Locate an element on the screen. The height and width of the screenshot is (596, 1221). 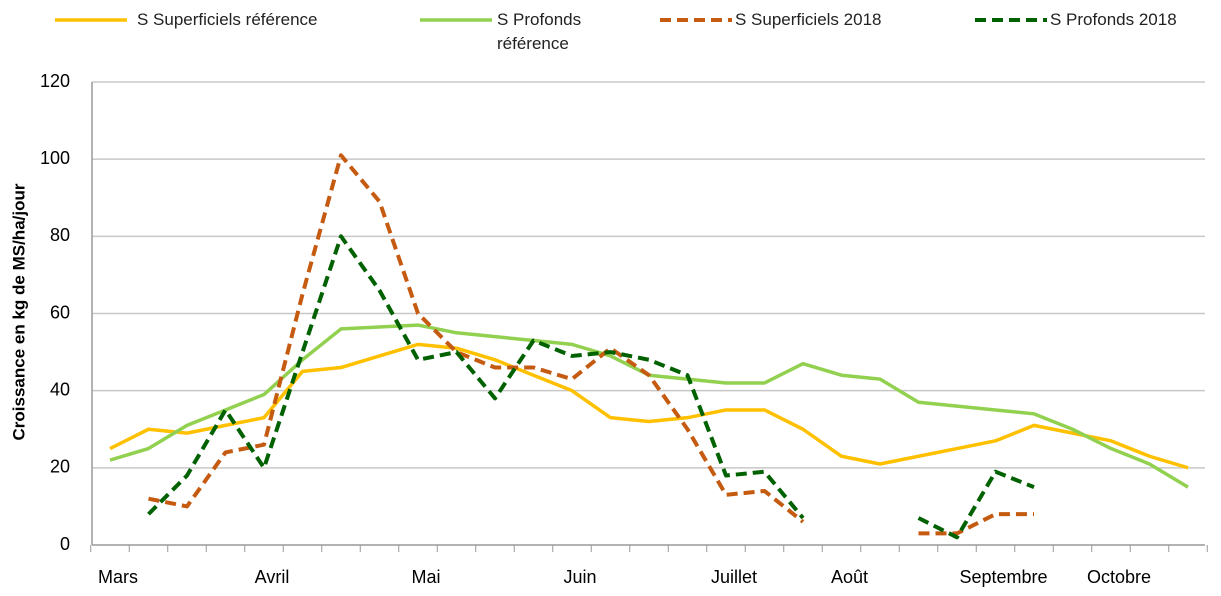
x-tick-label: Octobre is located at coordinates (1119, 577).